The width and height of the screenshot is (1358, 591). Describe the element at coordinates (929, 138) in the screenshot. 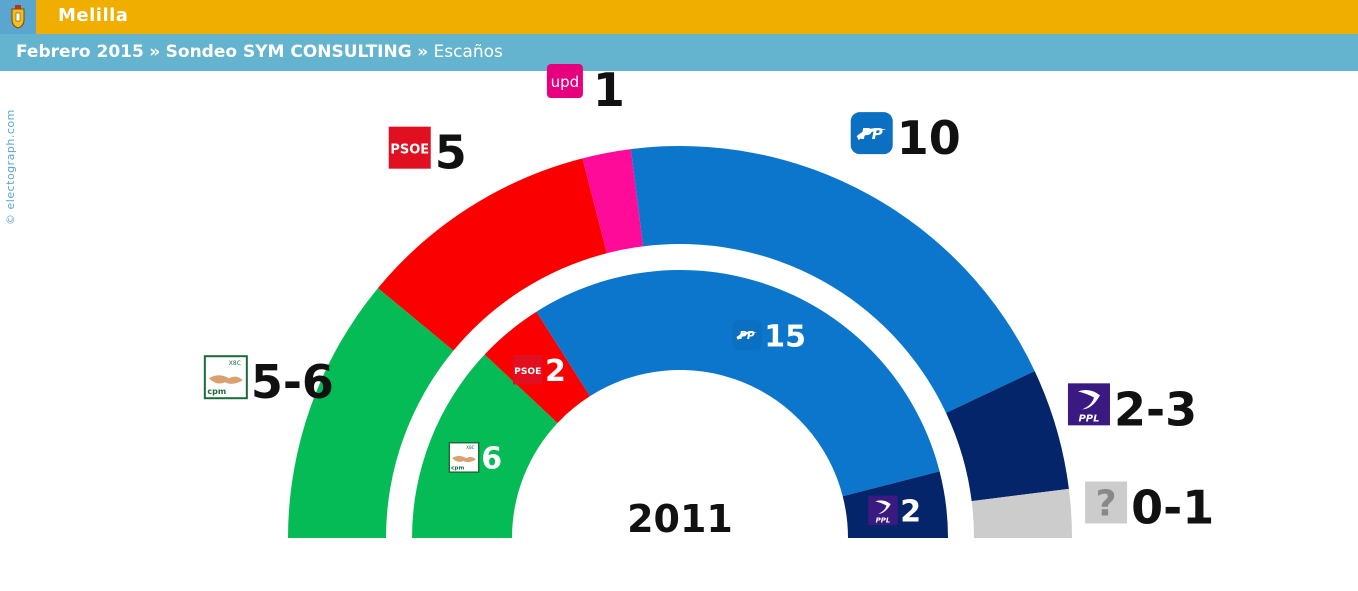

I see `outer-seats-pp: 10` at that location.